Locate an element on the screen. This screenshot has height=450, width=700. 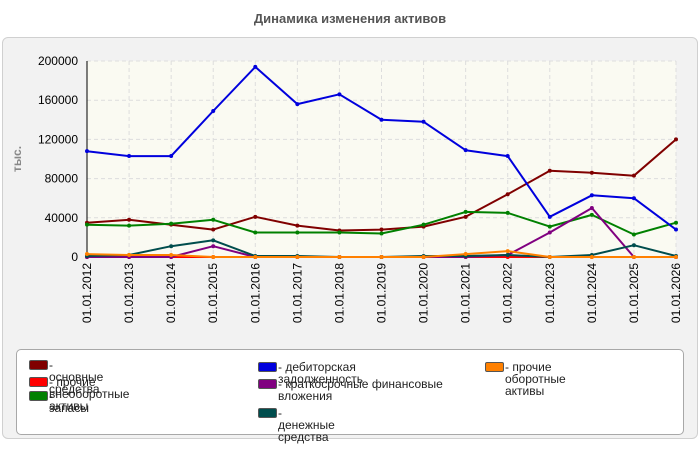
y-tick-label: 200000 is located at coordinates (58, 61).